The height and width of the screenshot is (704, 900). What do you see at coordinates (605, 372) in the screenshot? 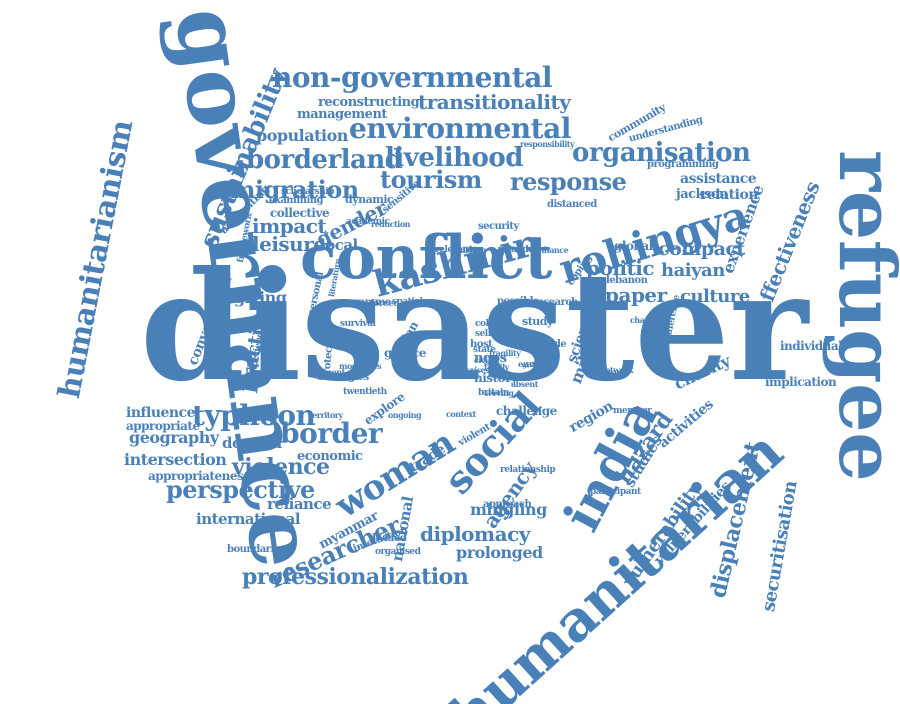
I see `word-theory: theory` at bounding box center [605, 372].